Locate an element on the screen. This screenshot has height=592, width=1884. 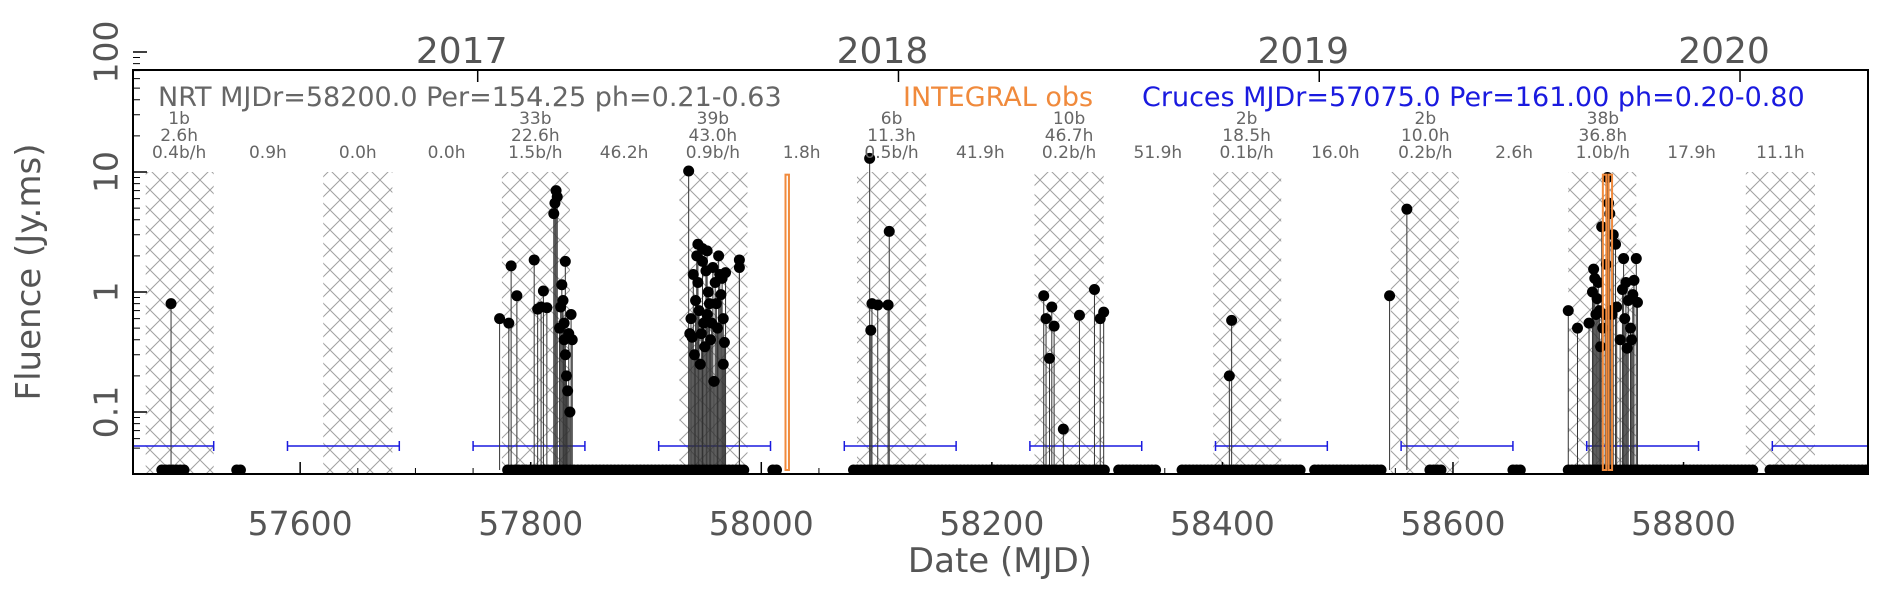
window-label: 0.9b/h is located at coordinates (713, 153).